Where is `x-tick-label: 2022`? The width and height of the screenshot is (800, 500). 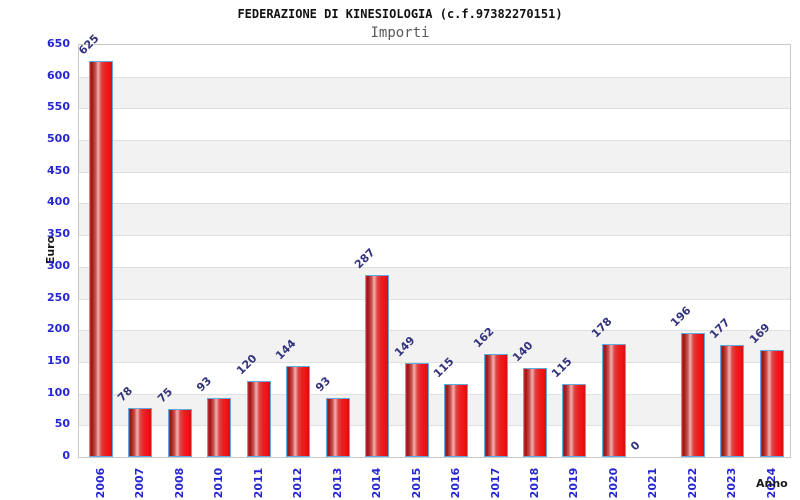 x-tick-label: 2022 is located at coordinates (692, 483).